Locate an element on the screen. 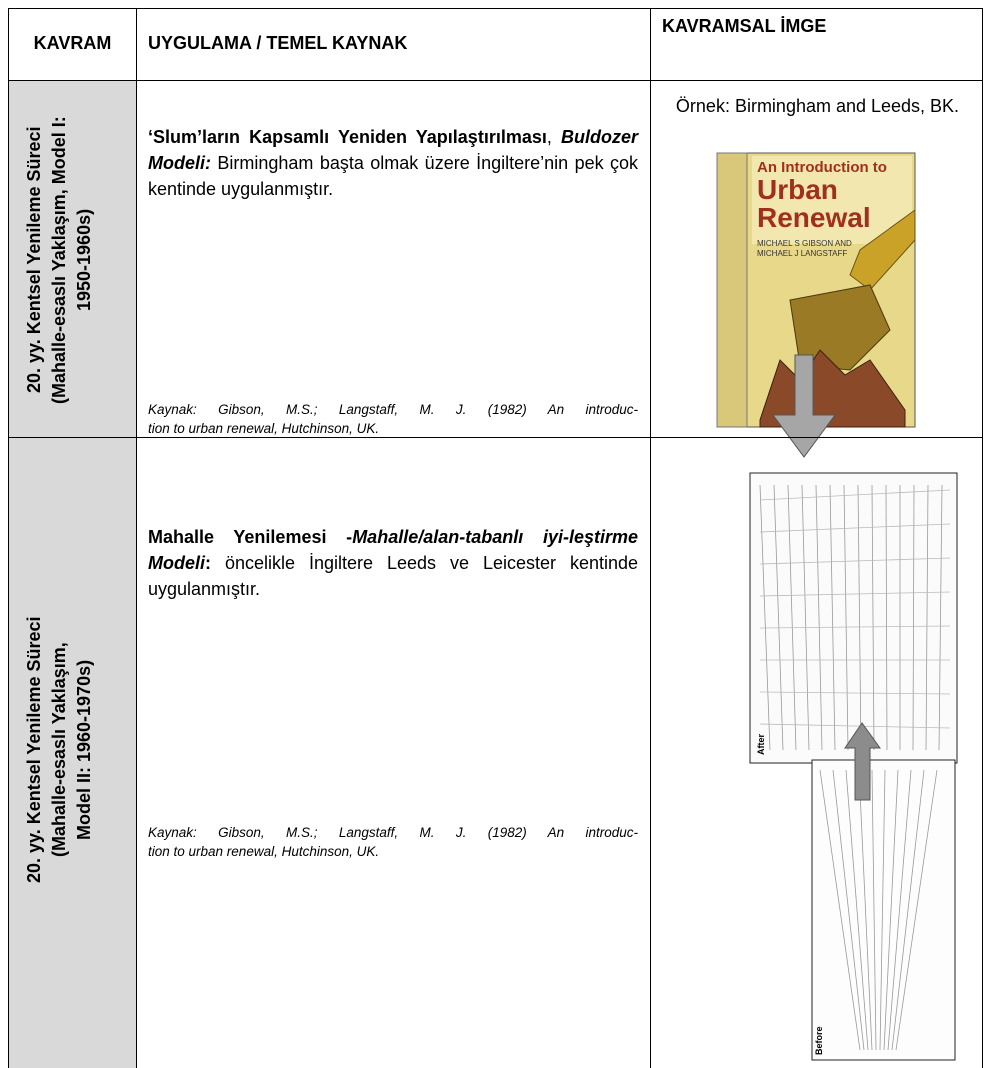  application-text: Mahalle/alan-tabanlı iyi-leştirme Modeli is located at coordinates (393, 550).